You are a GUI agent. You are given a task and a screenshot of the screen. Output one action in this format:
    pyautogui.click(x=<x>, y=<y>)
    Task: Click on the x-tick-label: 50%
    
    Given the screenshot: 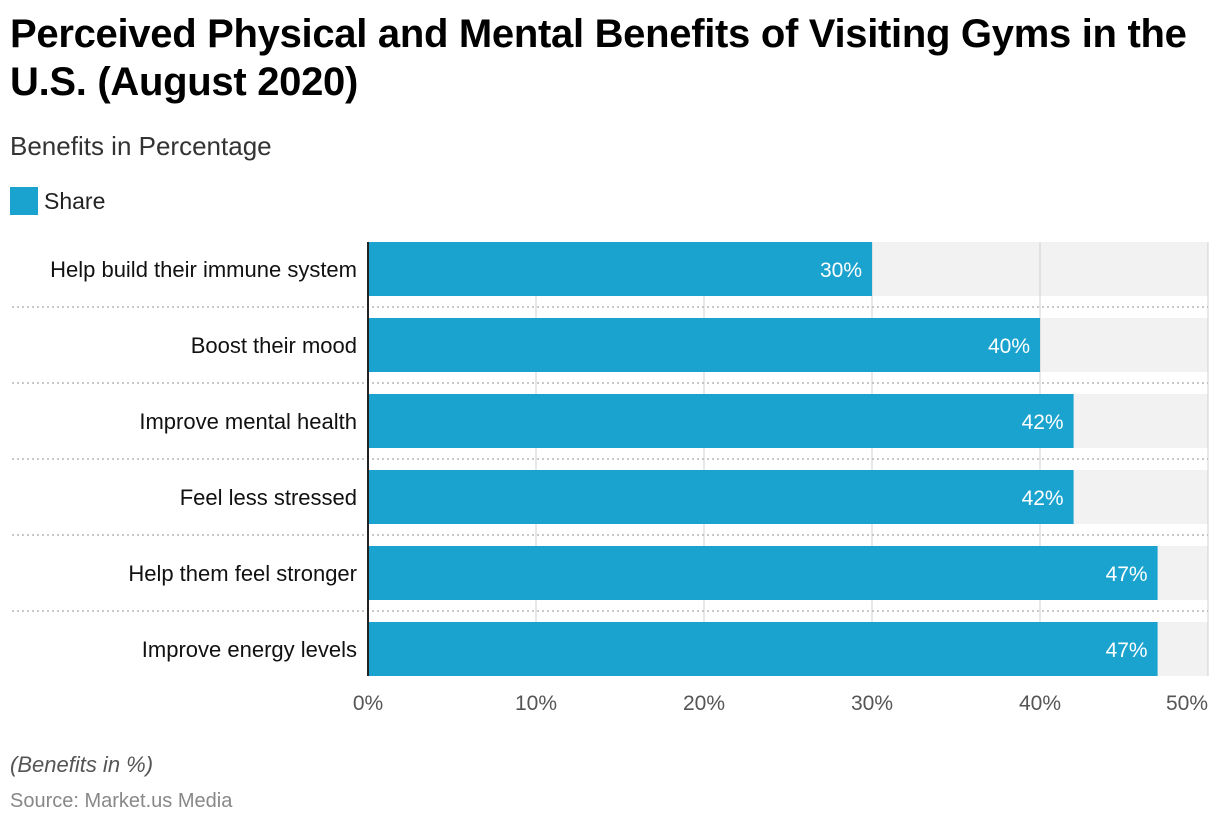 What is the action you would take?
    pyautogui.click(x=1187, y=703)
    